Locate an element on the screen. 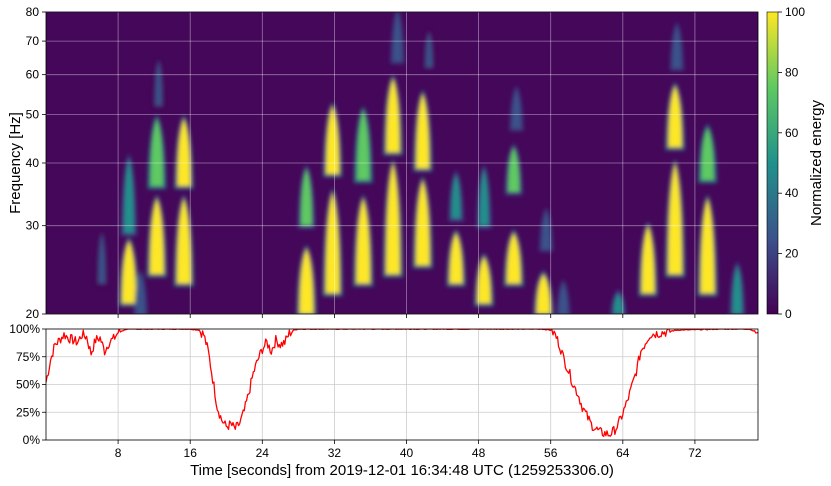 The height and width of the screenshot is (486, 831). spectrogram-y-axis-label: Frequency [Hz] is located at coordinates (15, 163).